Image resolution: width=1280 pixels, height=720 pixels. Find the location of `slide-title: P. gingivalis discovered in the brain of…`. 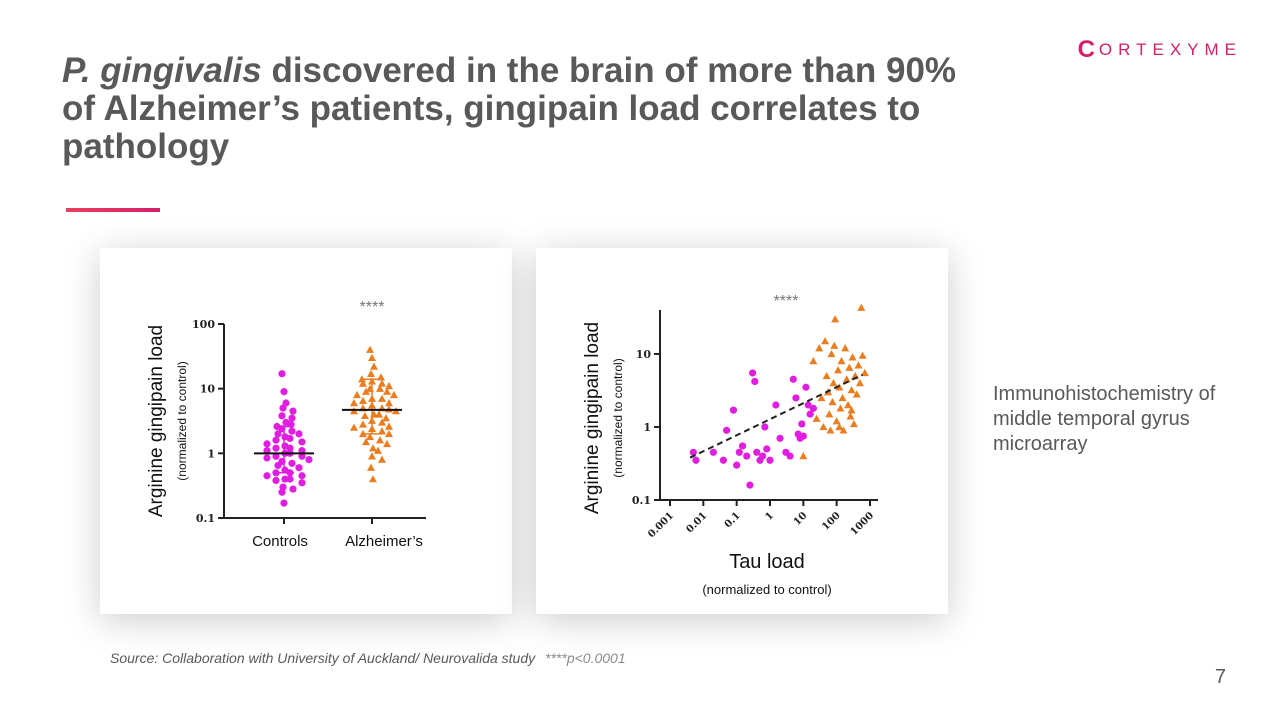

slide-title: P. gingivalis discovered in the brain of… is located at coordinates (512, 109).